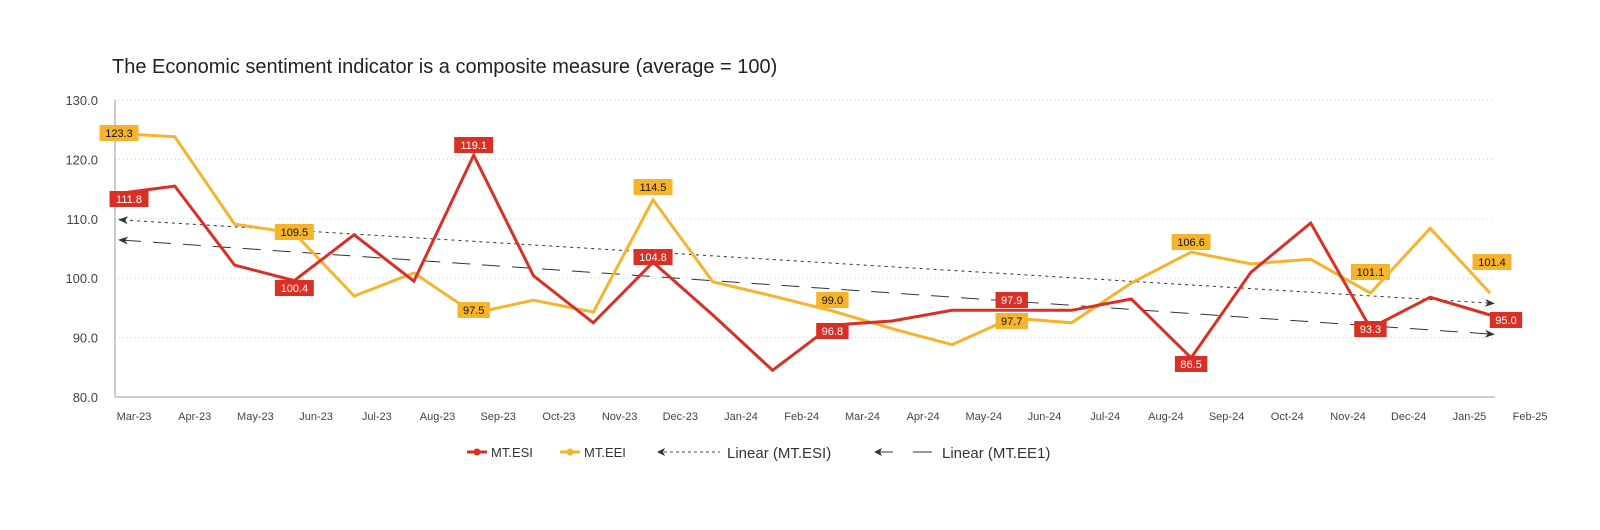 The height and width of the screenshot is (530, 1600). What do you see at coordinates (82, 219) in the screenshot?
I see `y-tick-label: 110.0` at bounding box center [82, 219].